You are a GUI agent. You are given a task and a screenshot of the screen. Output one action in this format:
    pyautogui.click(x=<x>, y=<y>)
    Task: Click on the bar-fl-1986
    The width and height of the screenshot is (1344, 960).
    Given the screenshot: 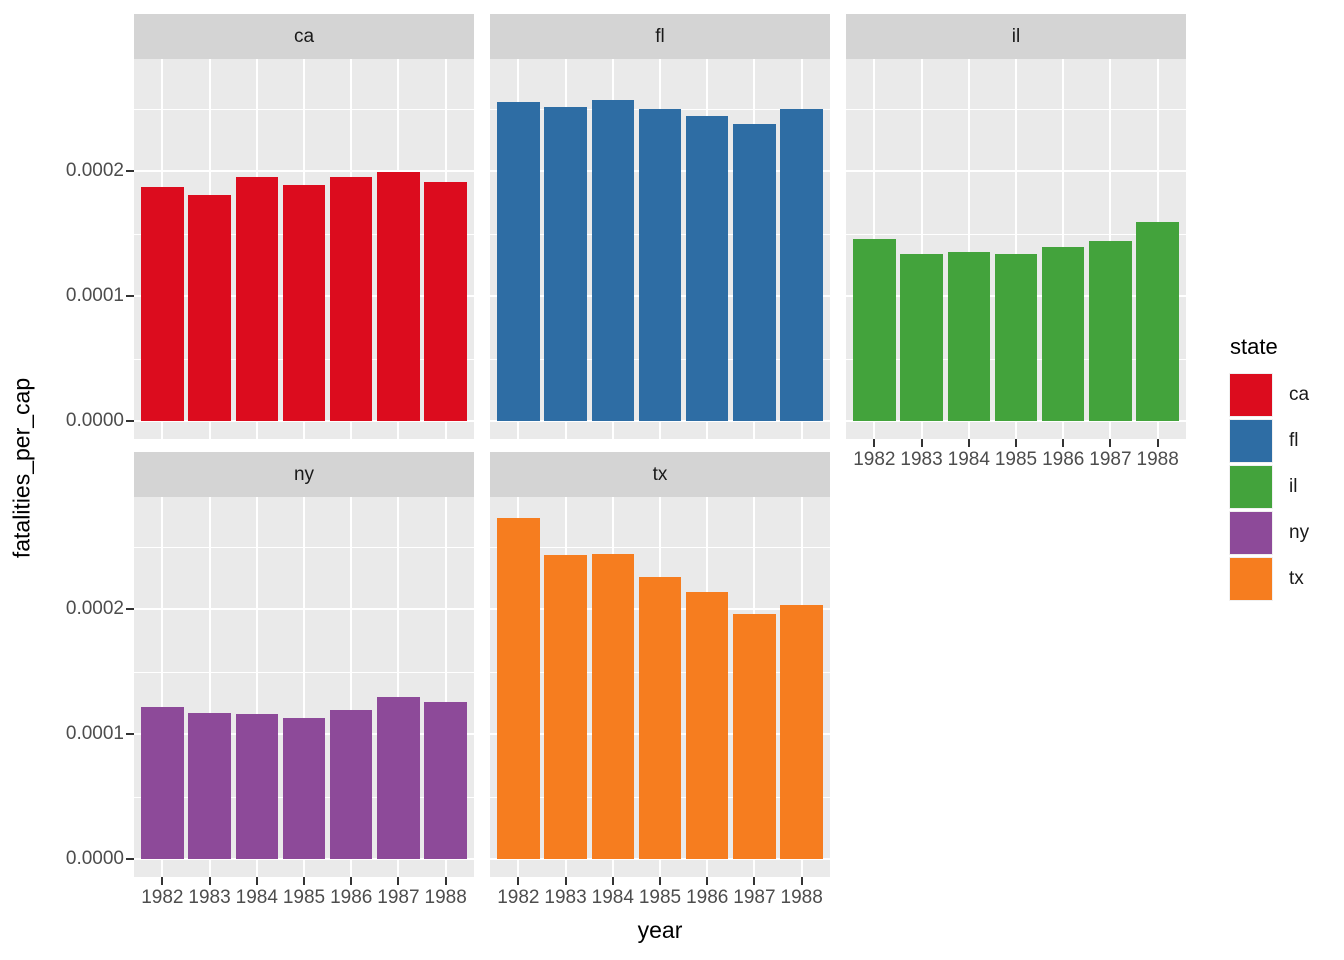 What is the action you would take?
    pyautogui.click(x=707, y=268)
    